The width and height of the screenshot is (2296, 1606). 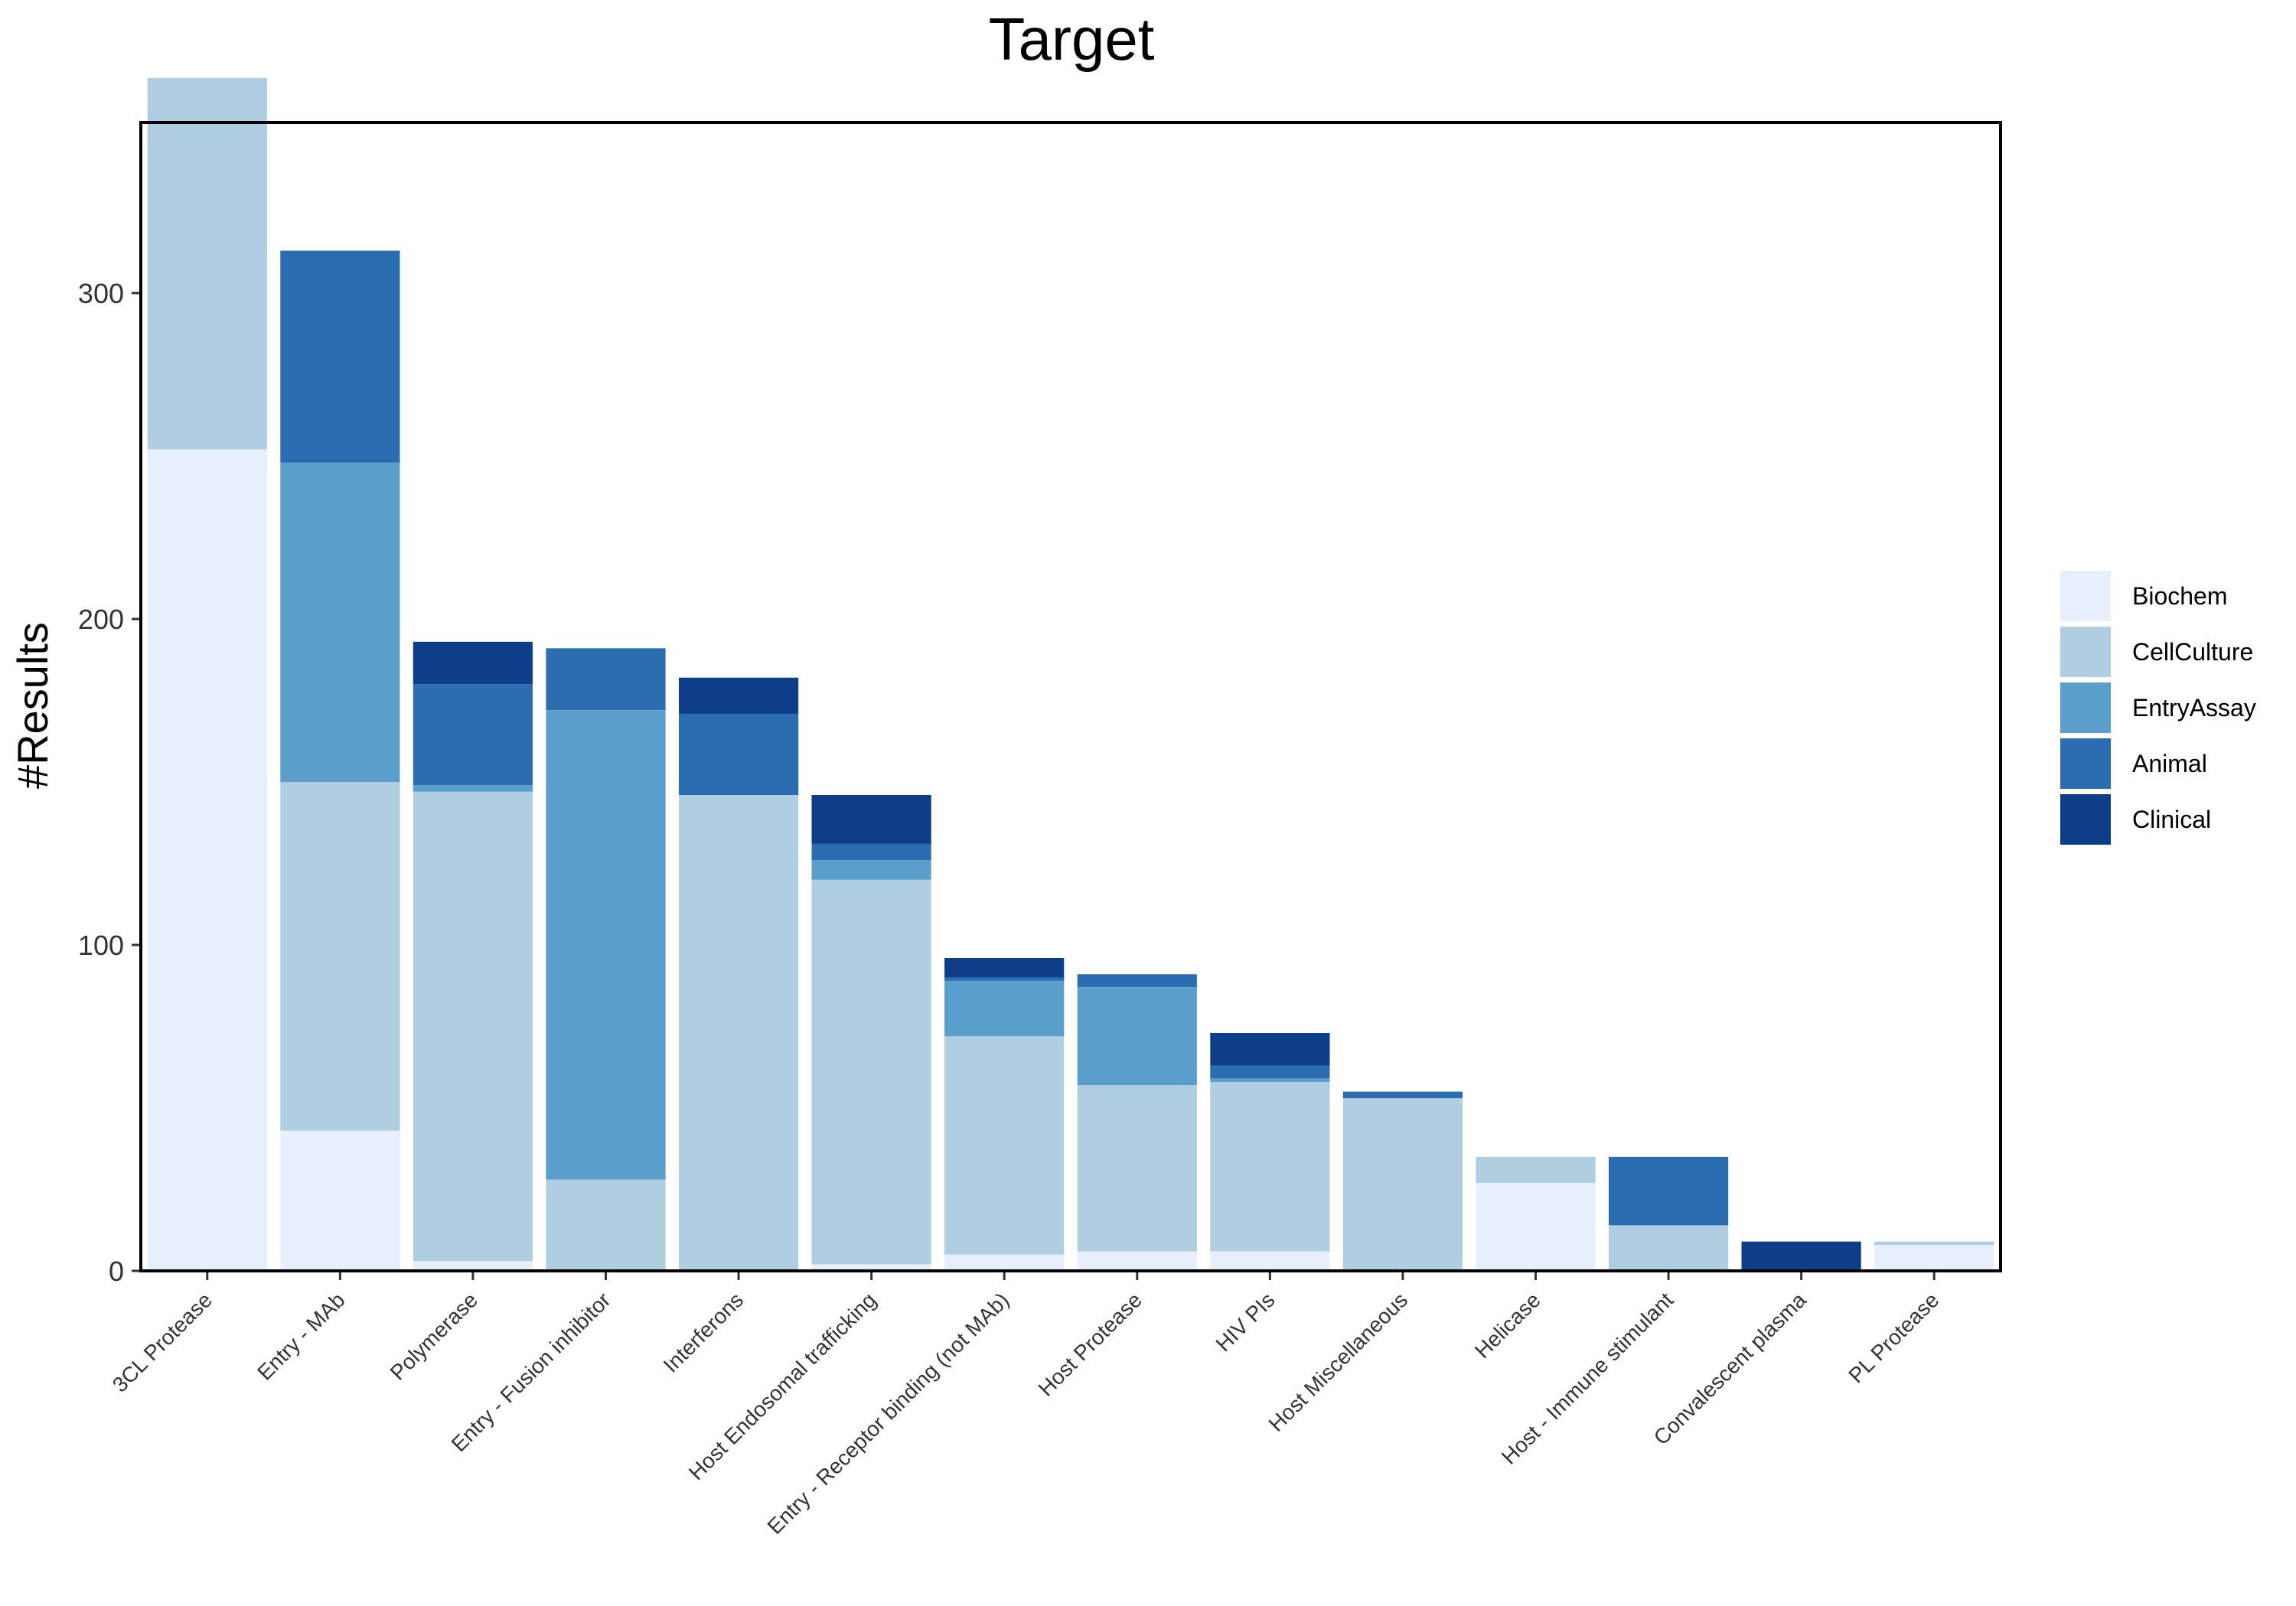 What do you see at coordinates (101, 293) in the screenshot?
I see `y-tick-label: 300` at bounding box center [101, 293].